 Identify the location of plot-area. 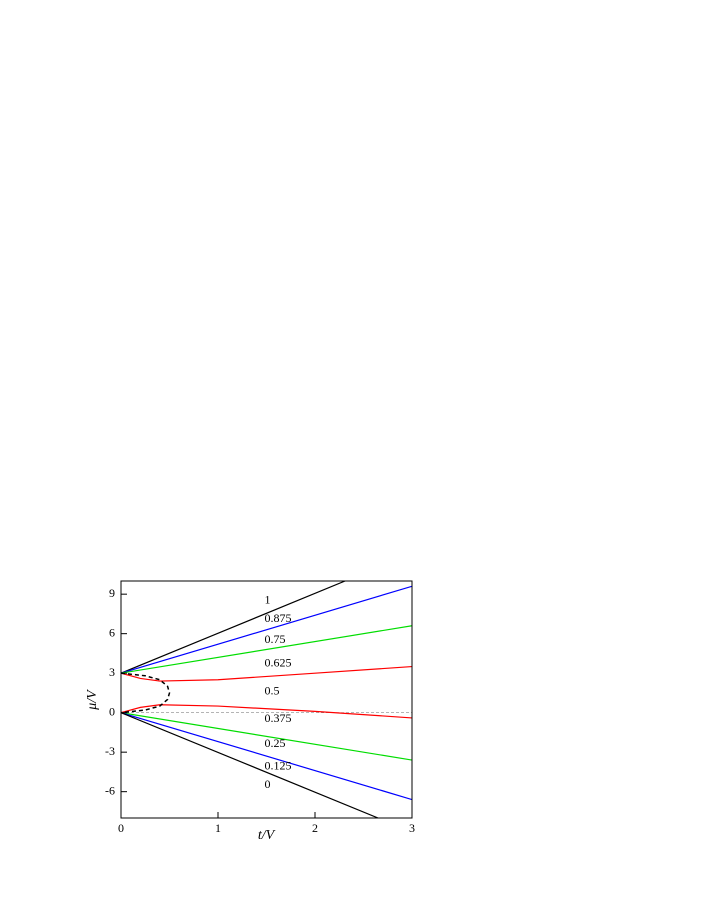
(266, 699).